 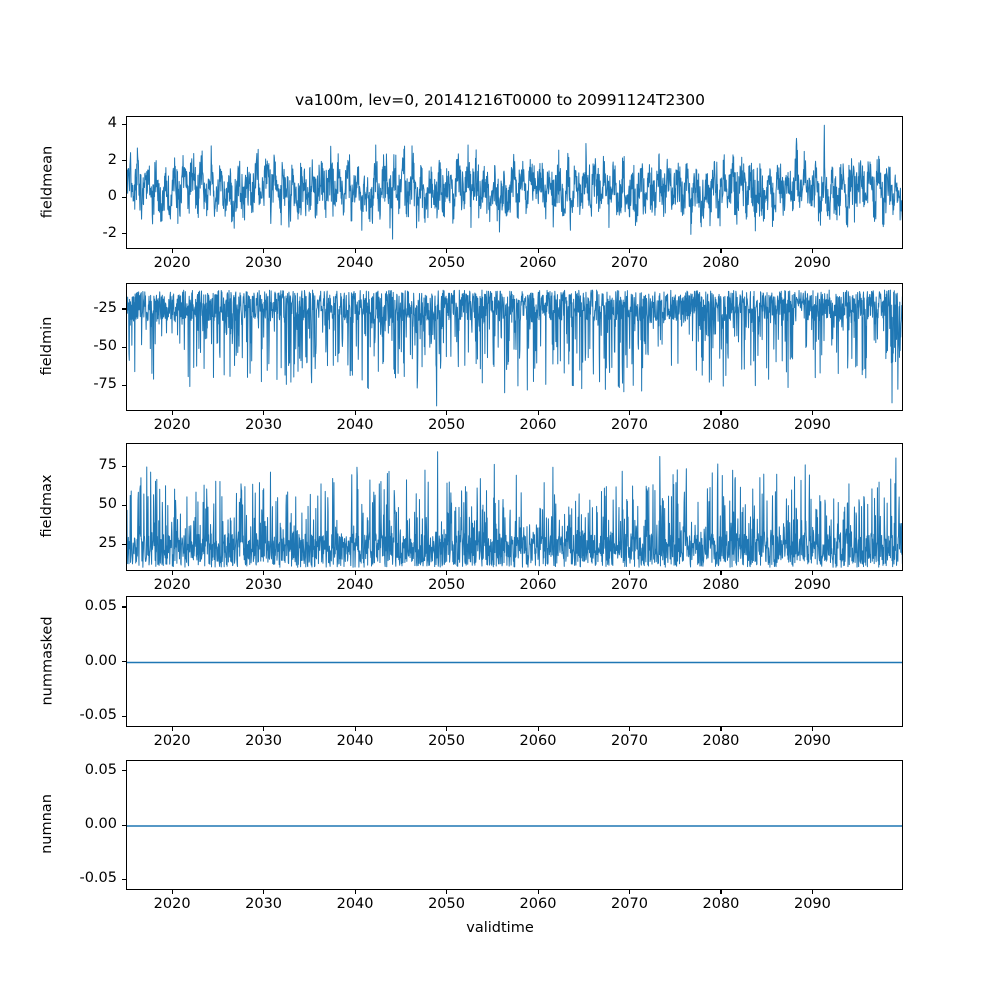 I want to click on series-line-numnan, so click(x=514, y=826).